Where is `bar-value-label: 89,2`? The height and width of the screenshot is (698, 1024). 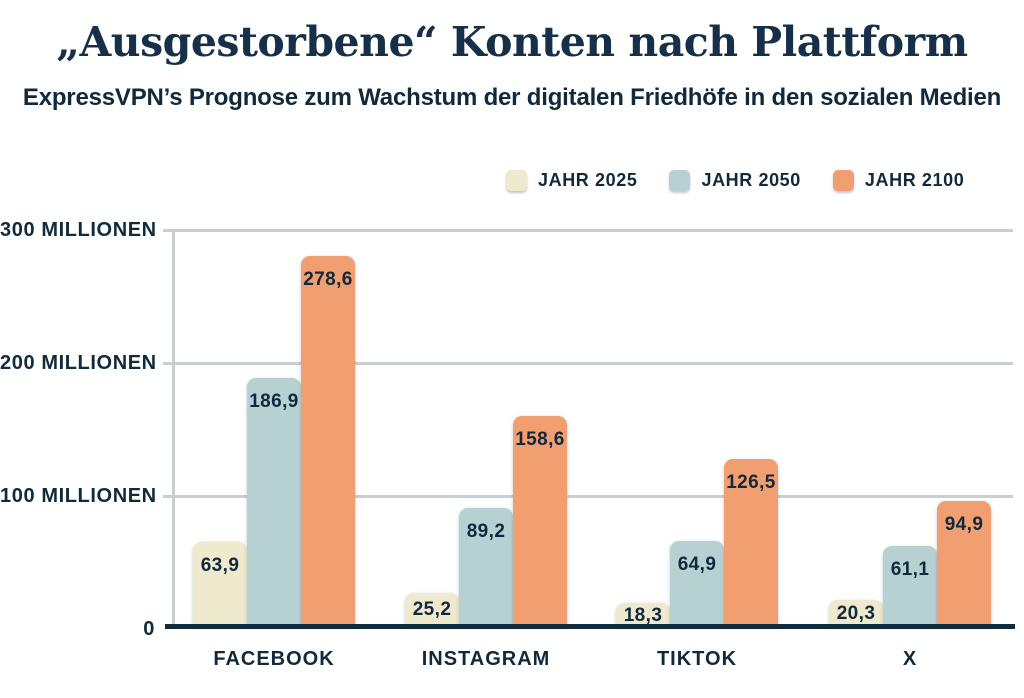 bar-value-label: 89,2 is located at coordinates (486, 531).